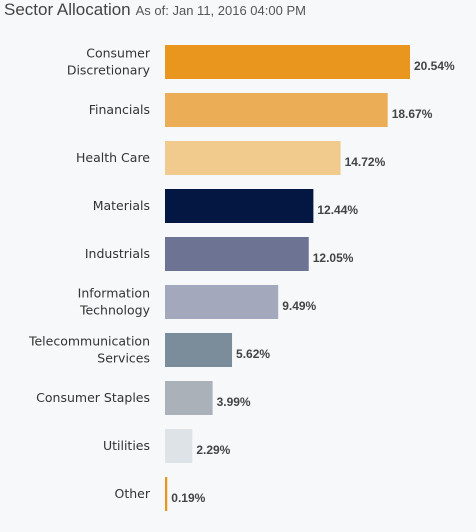 The height and width of the screenshot is (532, 476). Describe the element at coordinates (121, 205) in the screenshot. I see `category-label-materials: Materials` at that location.